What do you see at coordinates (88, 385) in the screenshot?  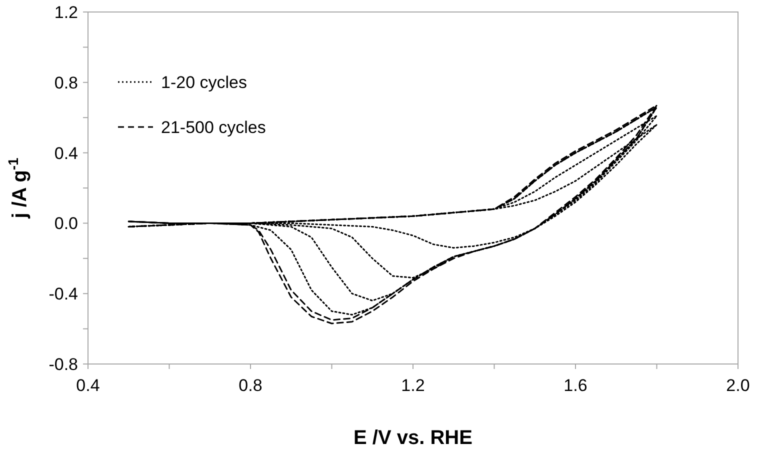 I see `x-tick-label: 0.4` at bounding box center [88, 385].